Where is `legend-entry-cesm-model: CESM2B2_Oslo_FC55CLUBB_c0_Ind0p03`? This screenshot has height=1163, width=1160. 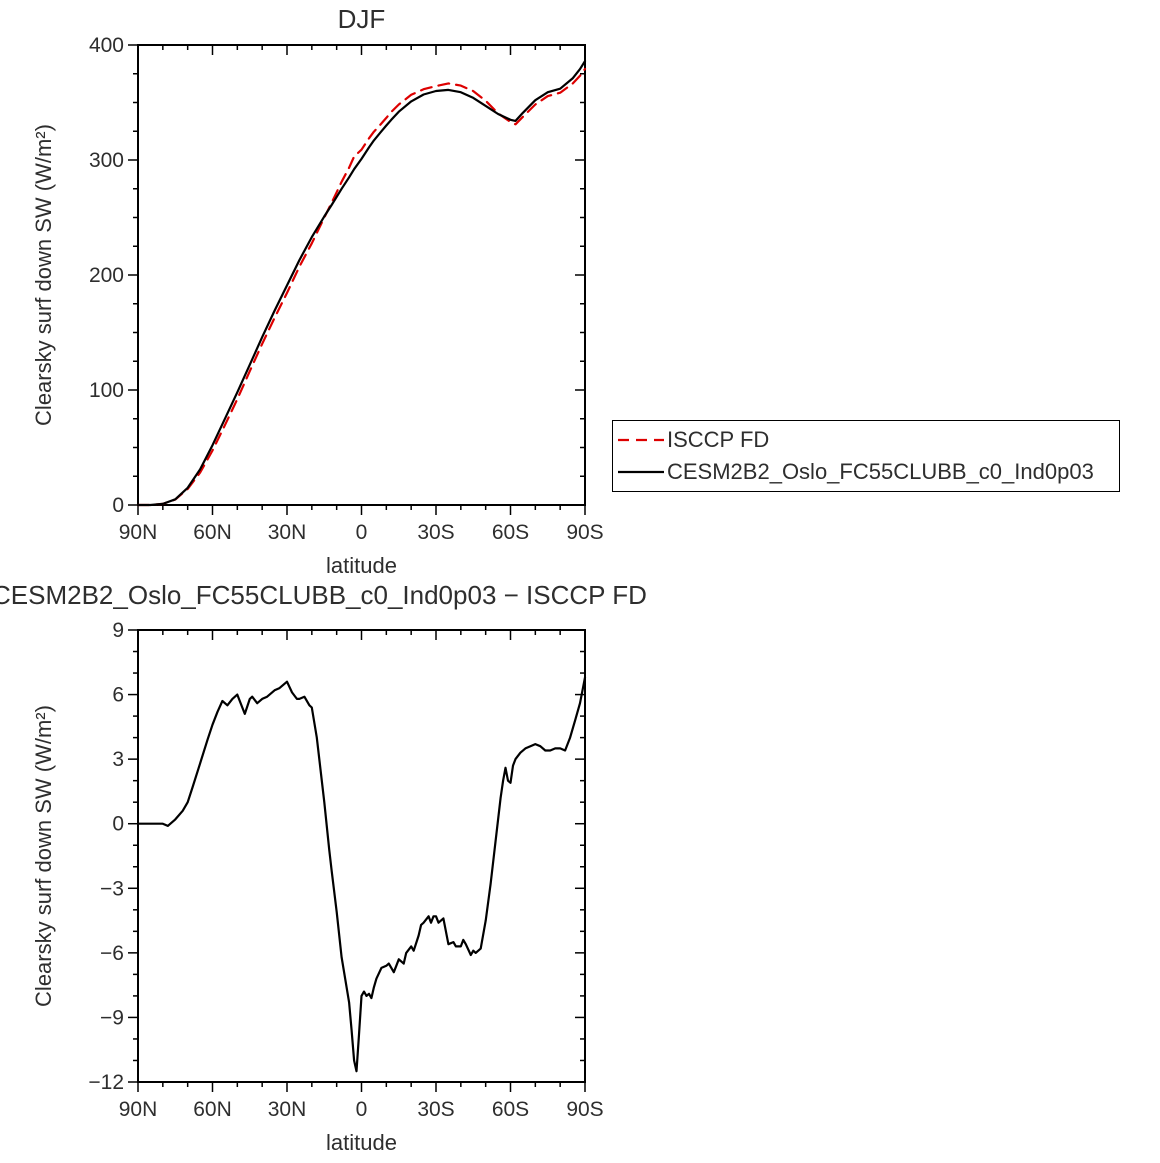 legend-entry-cesm-model: CESM2B2_Oslo_FC55CLUBB_c0_Ind0p03 is located at coordinates (868, 472).